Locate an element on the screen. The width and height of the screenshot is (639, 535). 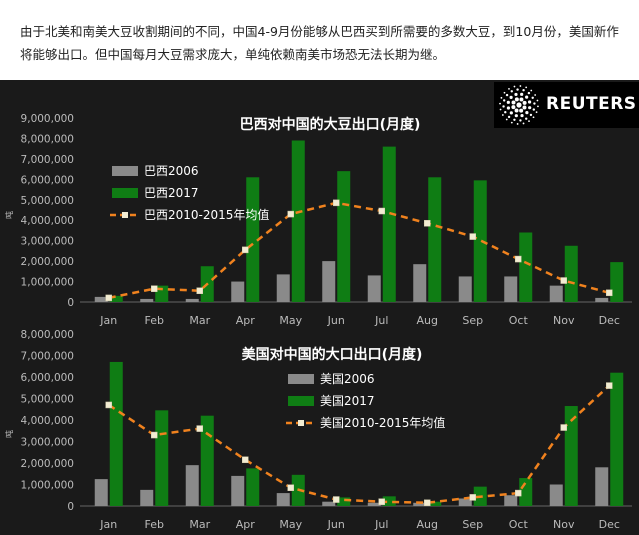
reuters-logo: REUTERS is located at coordinates (566, 105).